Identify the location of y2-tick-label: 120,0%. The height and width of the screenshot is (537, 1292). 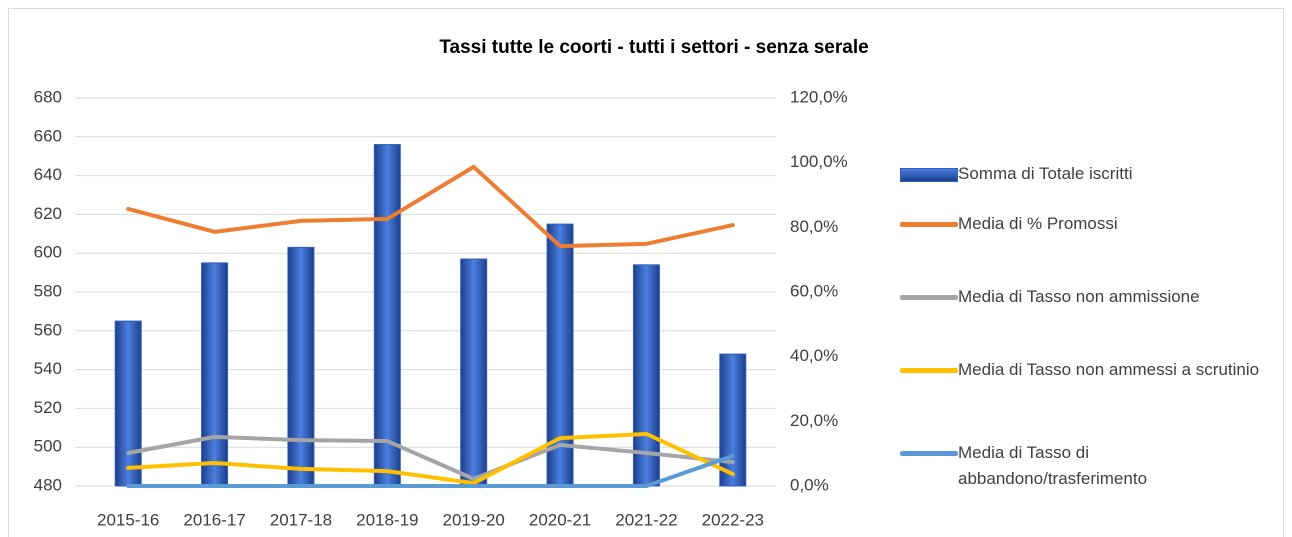
(819, 96).